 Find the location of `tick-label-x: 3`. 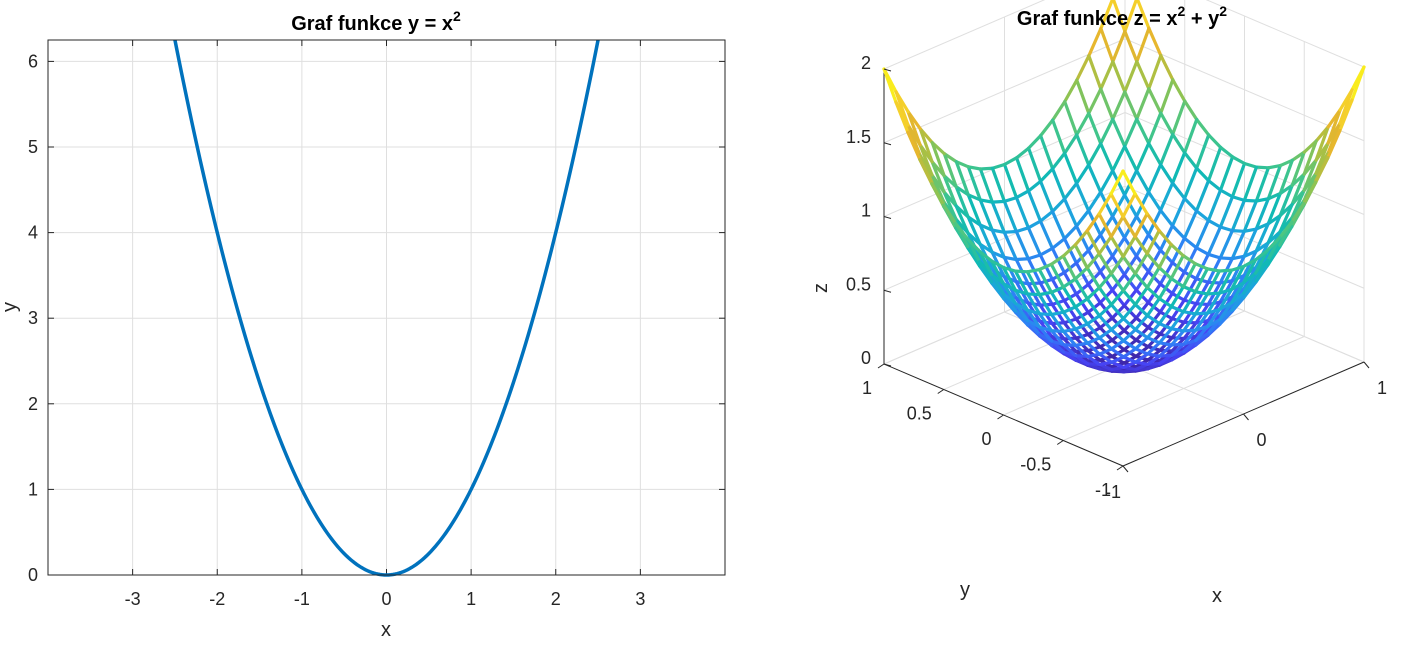

tick-label-x: 3 is located at coordinates (640, 599).